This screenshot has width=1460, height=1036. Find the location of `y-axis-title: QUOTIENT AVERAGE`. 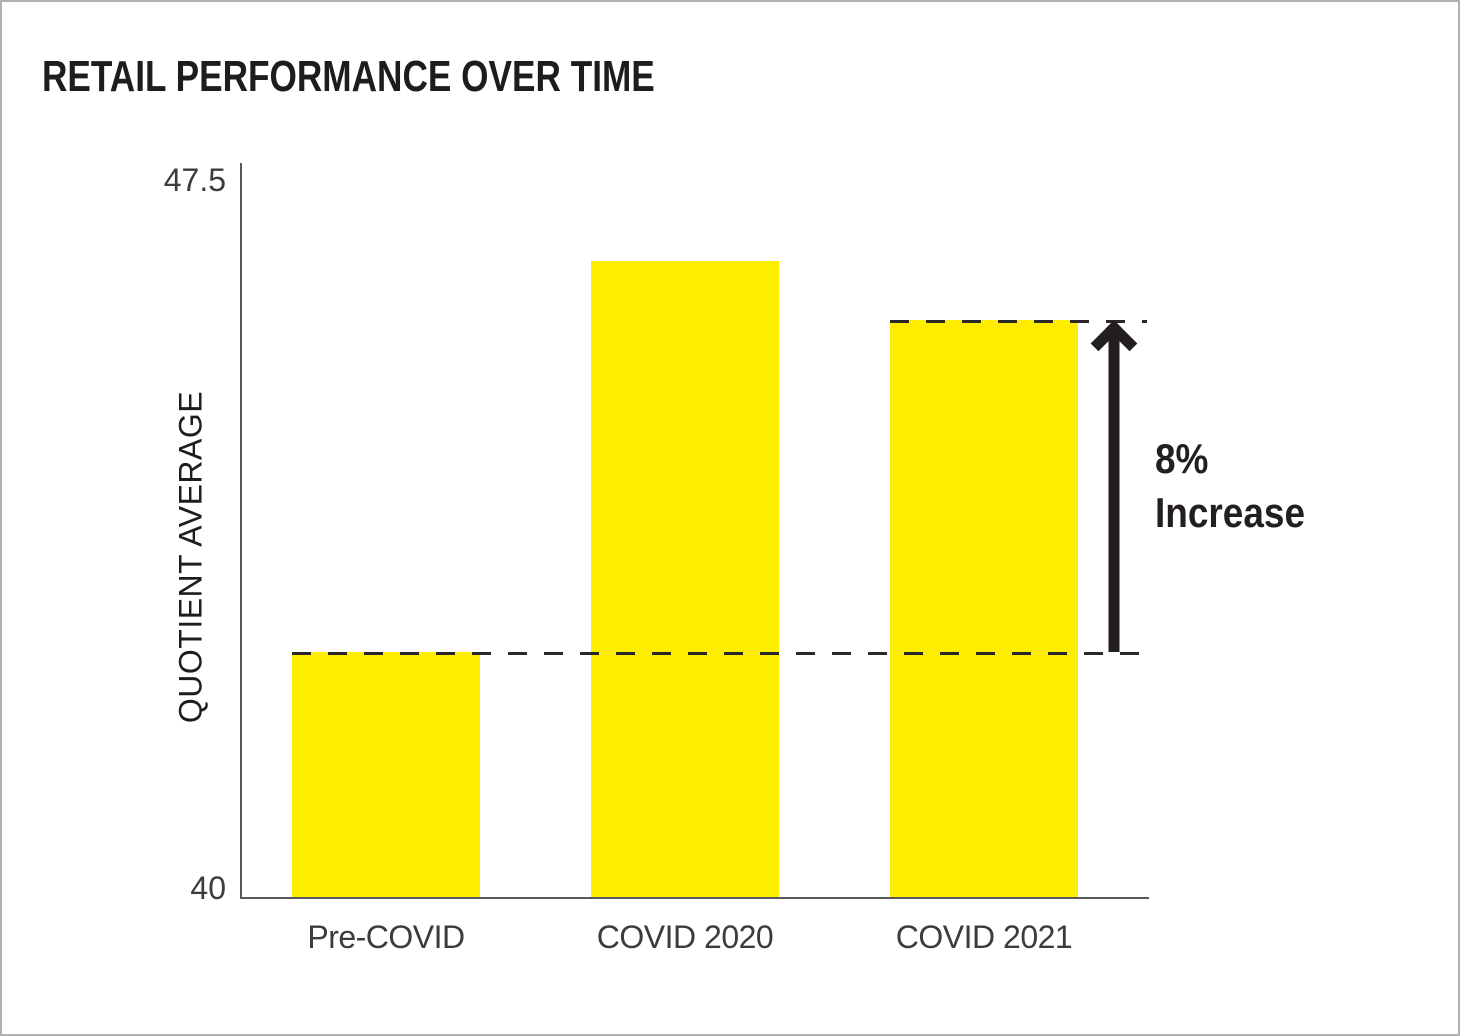

y-axis-title: QUOTIENT AVERAGE is located at coordinates (190, 557).